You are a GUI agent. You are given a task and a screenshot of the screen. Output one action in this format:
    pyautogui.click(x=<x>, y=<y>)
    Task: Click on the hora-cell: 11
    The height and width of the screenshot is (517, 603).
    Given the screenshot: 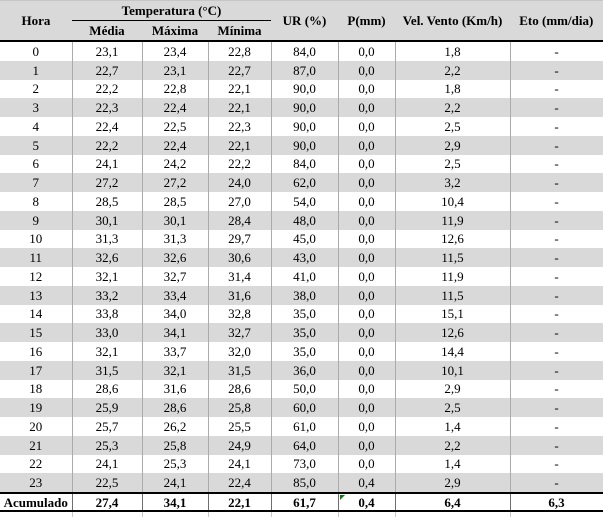 What is the action you would take?
    pyautogui.click(x=36, y=257)
    